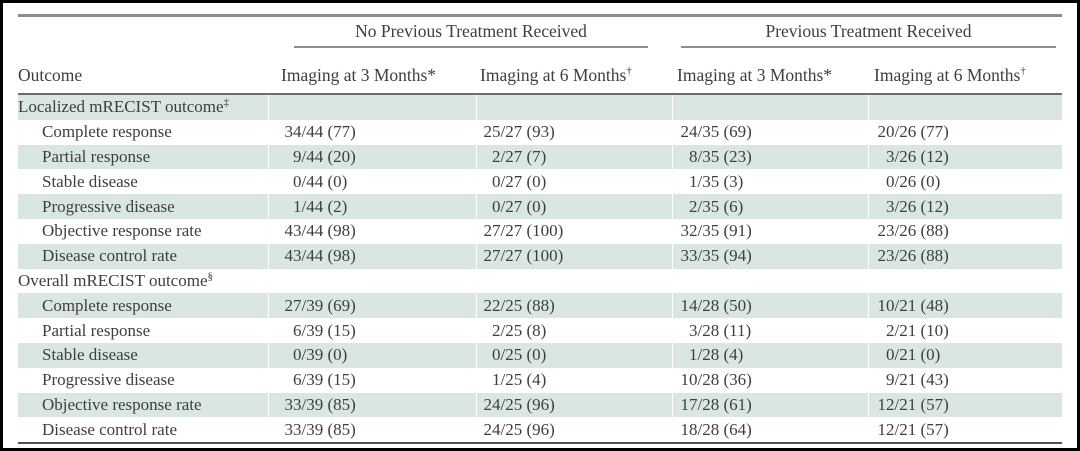 The width and height of the screenshot is (1080, 451). Describe the element at coordinates (965, 330) in the screenshot. I see `value-cell: 2/21 (10)` at that location.